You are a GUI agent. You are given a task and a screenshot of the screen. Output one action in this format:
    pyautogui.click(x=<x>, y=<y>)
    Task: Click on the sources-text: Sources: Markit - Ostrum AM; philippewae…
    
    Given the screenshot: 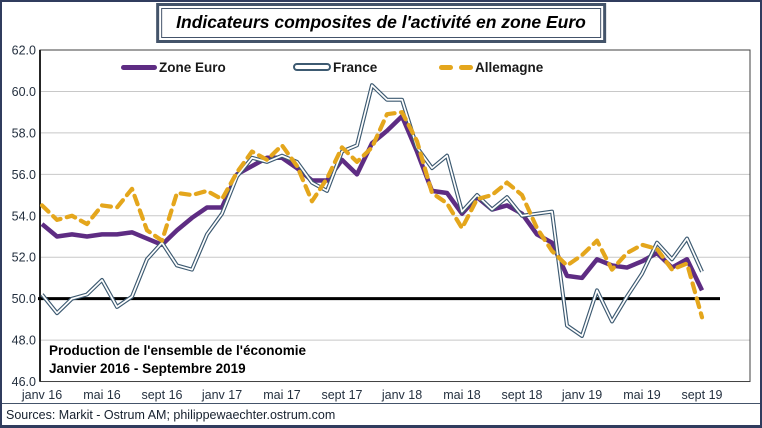 What is the action you would take?
    pyautogui.click(x=171, y=414)
    